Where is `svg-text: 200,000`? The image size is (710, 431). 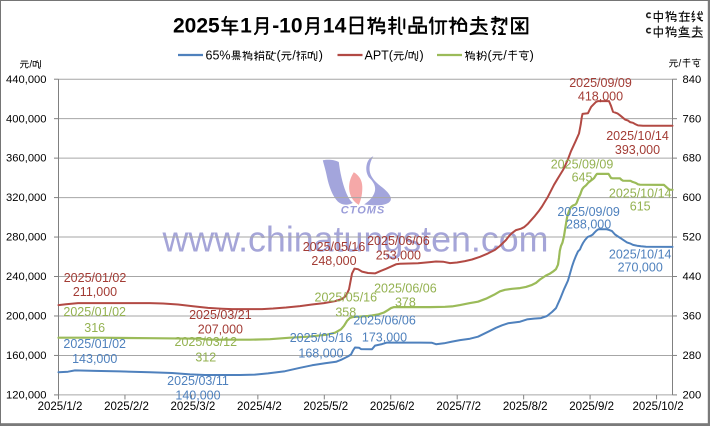
svg-text: 200,000 is located at coordinates (26, 317).